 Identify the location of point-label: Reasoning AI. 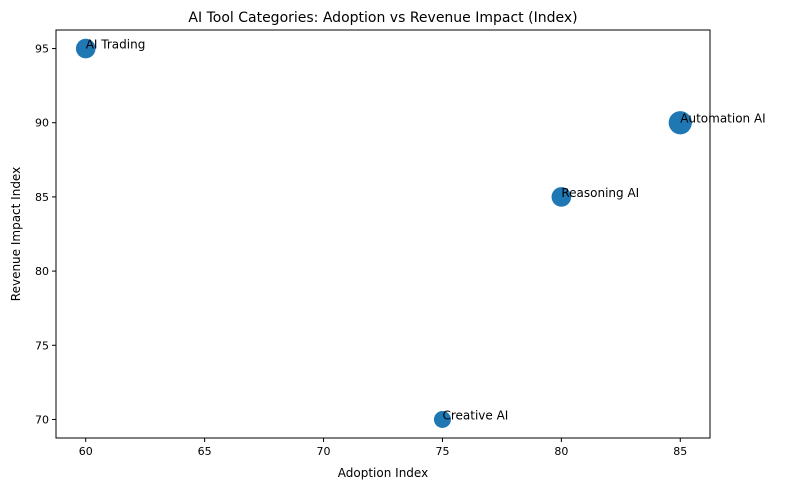
(600, 193).